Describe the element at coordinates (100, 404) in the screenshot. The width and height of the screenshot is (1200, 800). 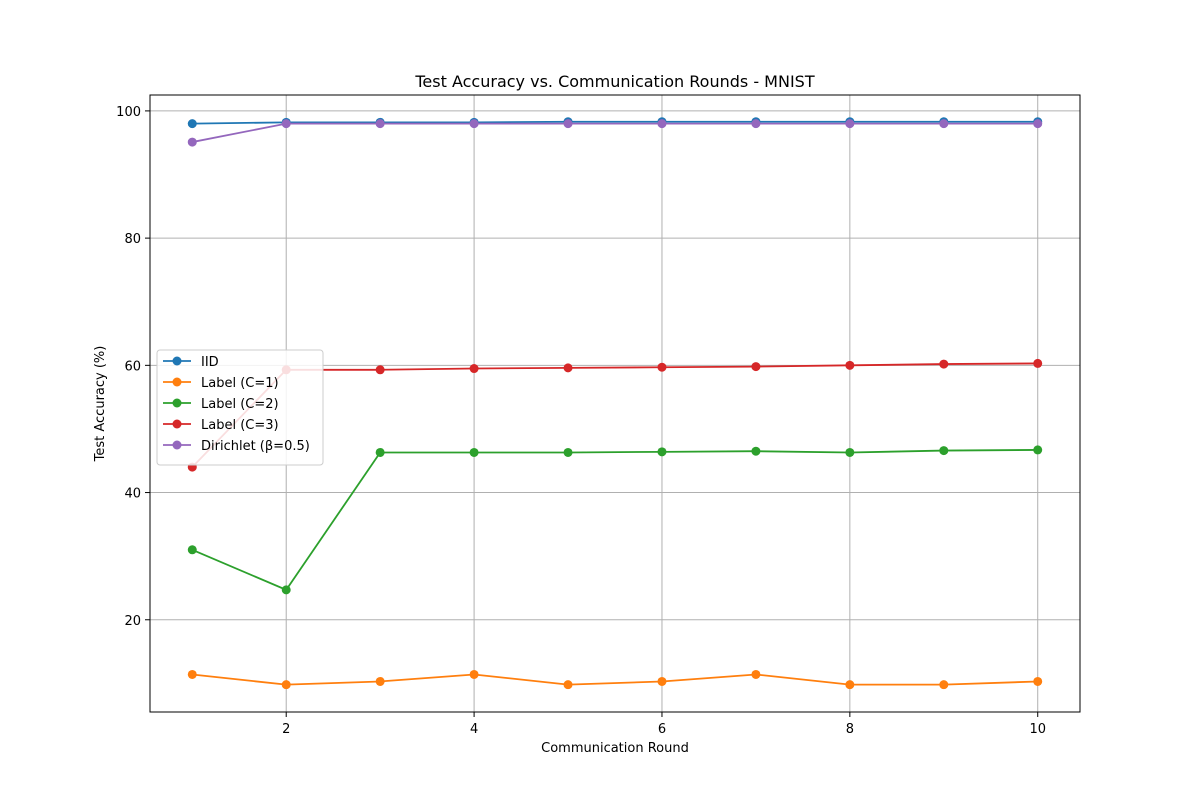
I see `y-axis-label: Test Accuracy (%)` at that location.